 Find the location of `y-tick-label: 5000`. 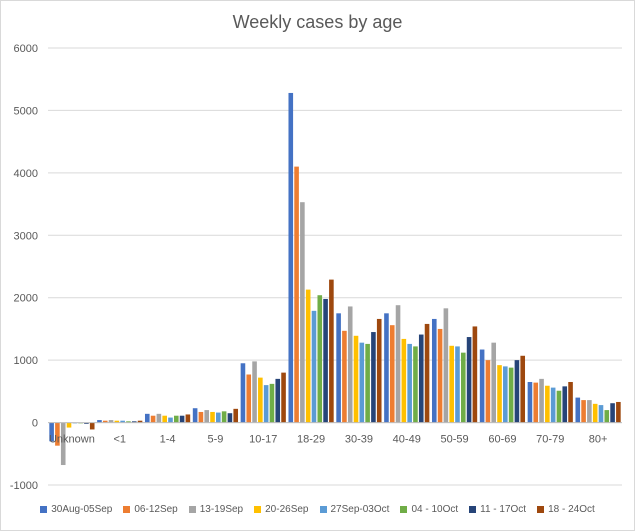

y-tick-label: 5000 is located at coordinates (26, 111).